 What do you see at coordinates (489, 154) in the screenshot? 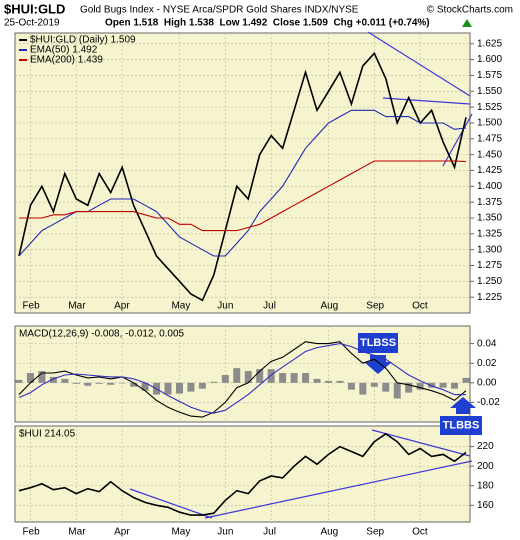
I see `y-tick-label: 1.450` at bounding box center [489, 154].